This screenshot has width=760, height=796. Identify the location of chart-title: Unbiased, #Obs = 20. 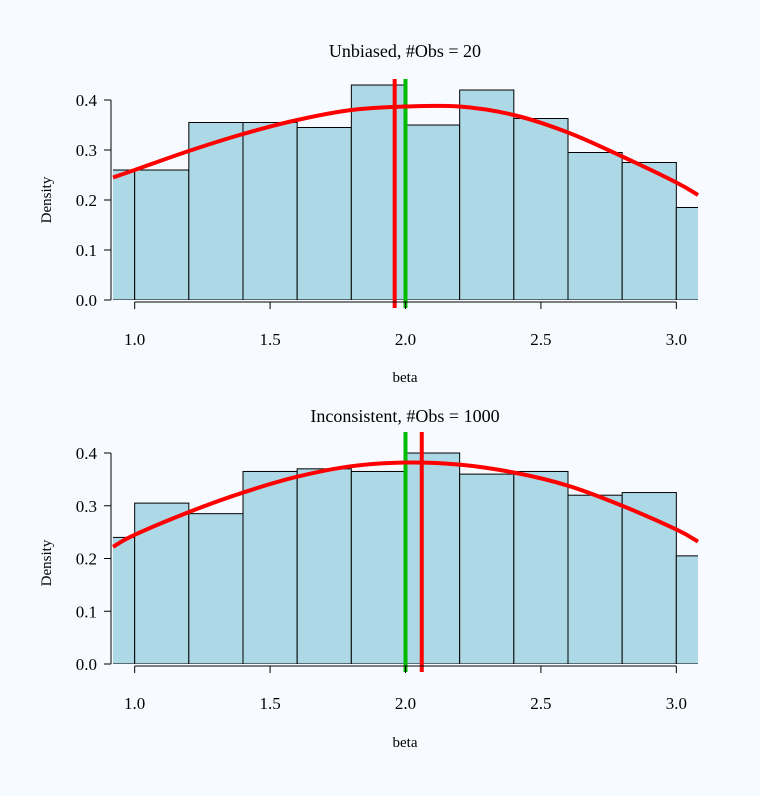
(405, 51).